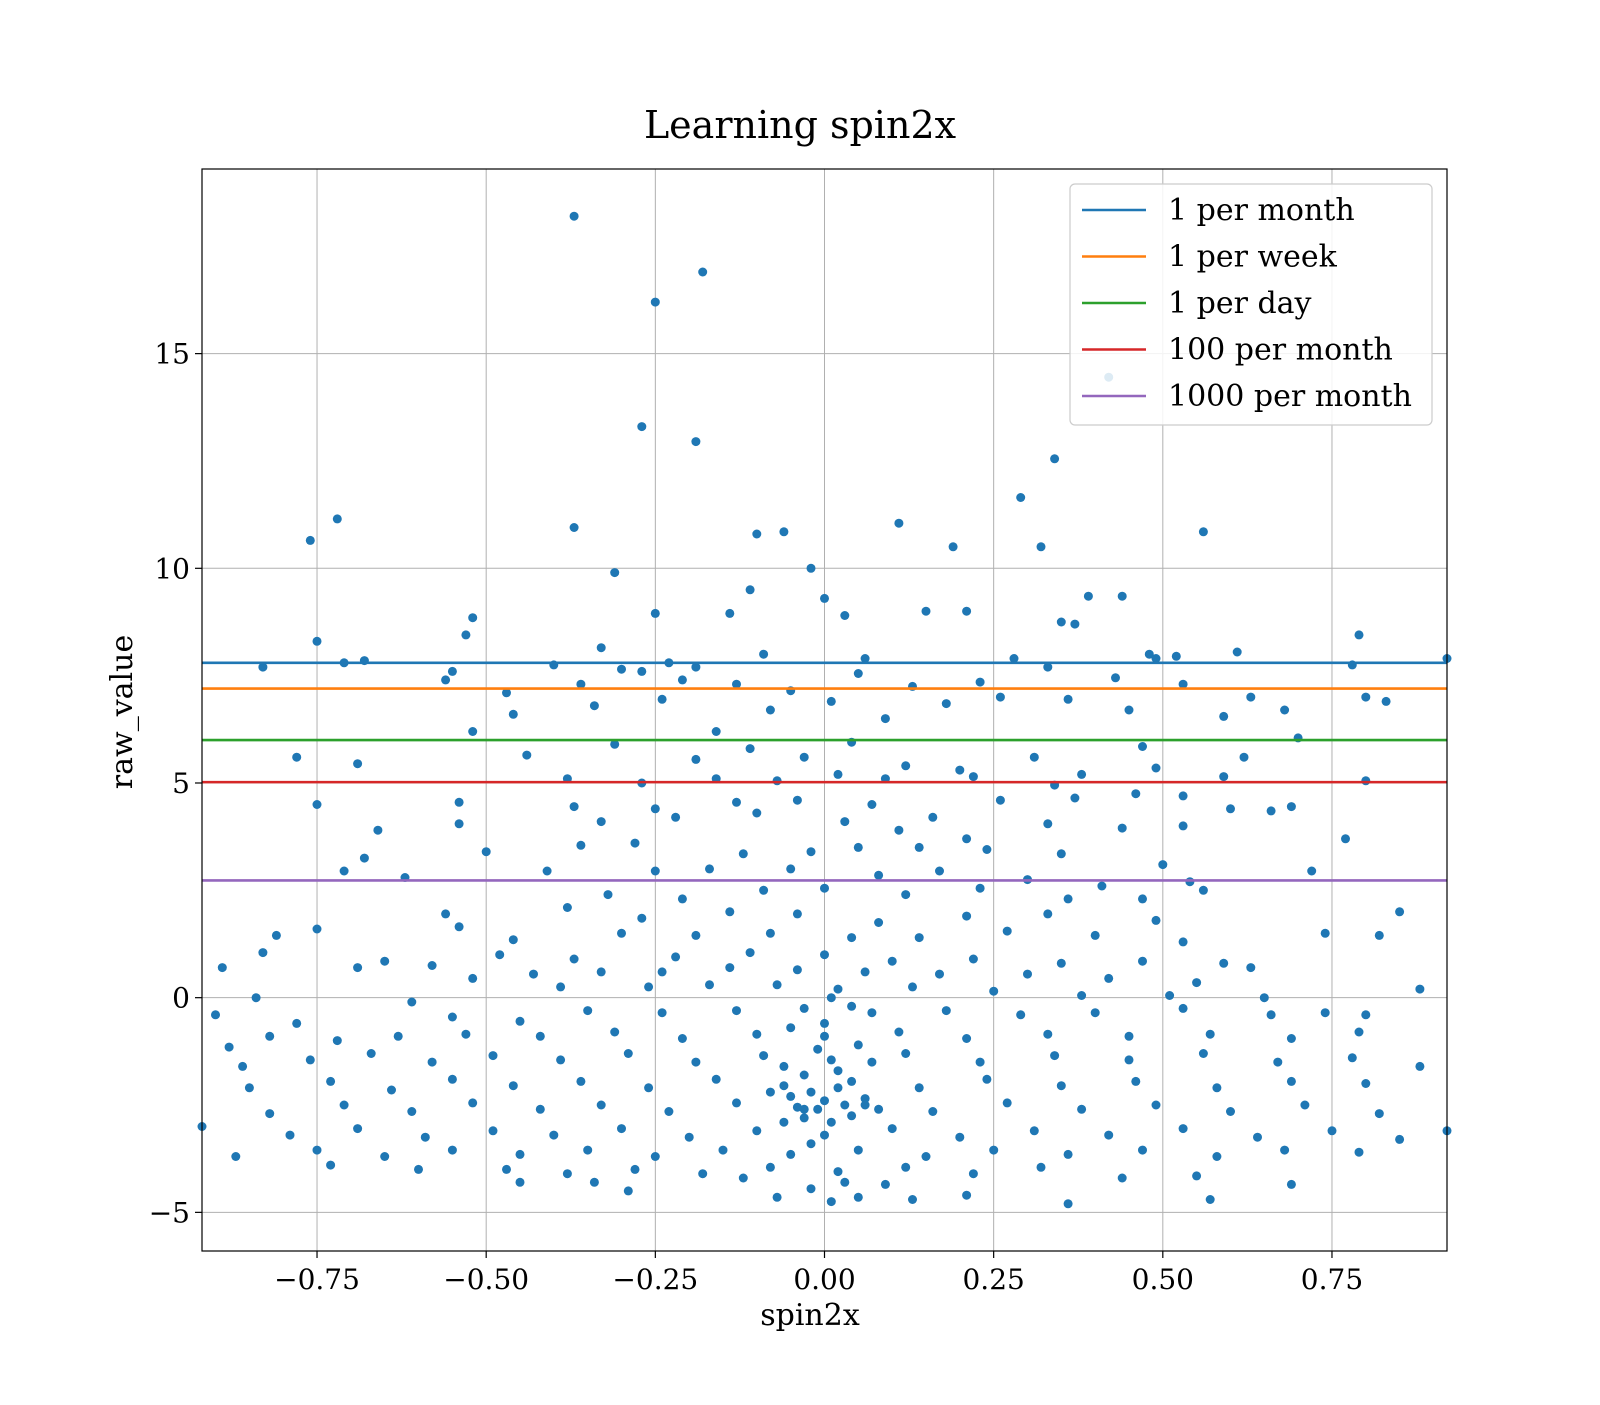  What do you see at coordinates (1163, 1279) in the screenshot?
I see `x-tick-label: 0.50` at bounding box center [1163, 1279].